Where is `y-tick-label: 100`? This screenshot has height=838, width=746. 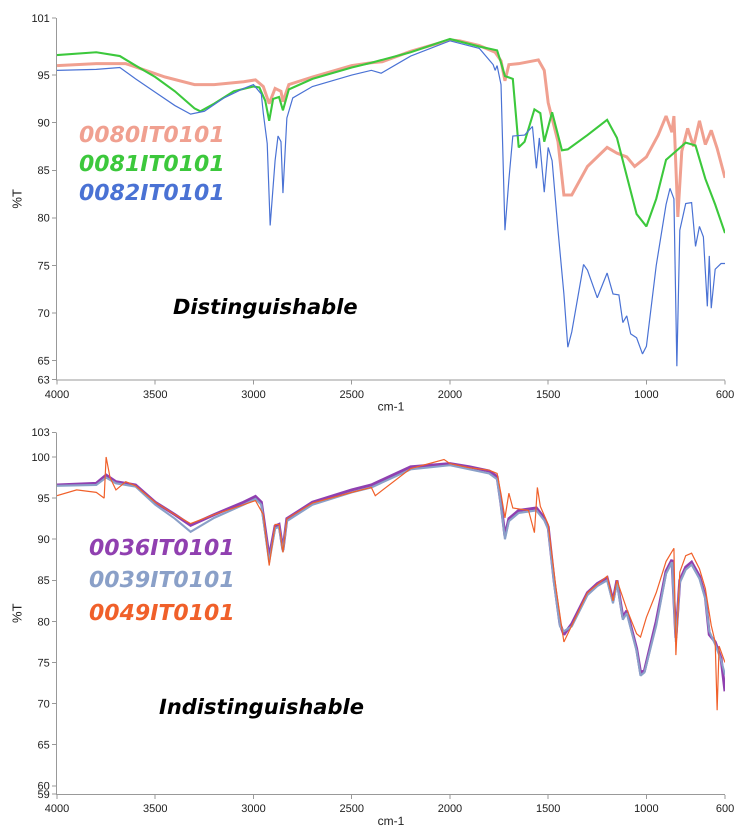
y-tick-label: 100 is located at coordinates (40, 458).